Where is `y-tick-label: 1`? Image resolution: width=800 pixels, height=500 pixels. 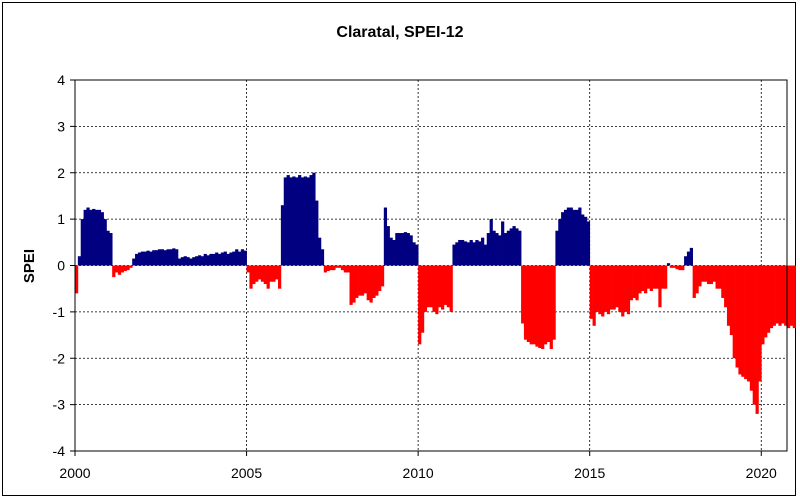 y-tick-label: 1 is located at coordinates (61, 219).